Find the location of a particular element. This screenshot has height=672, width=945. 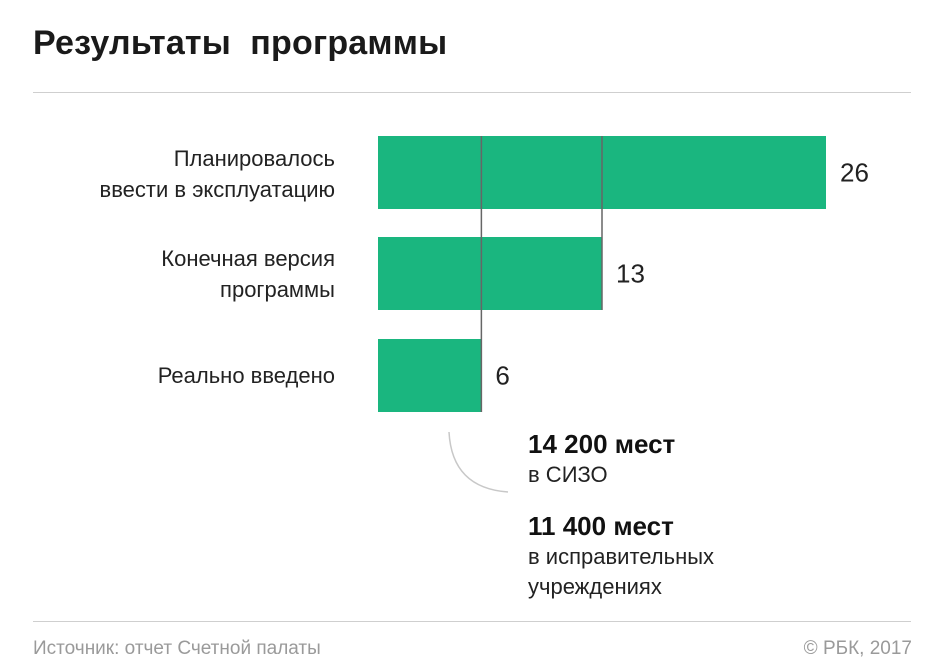

value-label: 26 is located at coordinates (854, 173).